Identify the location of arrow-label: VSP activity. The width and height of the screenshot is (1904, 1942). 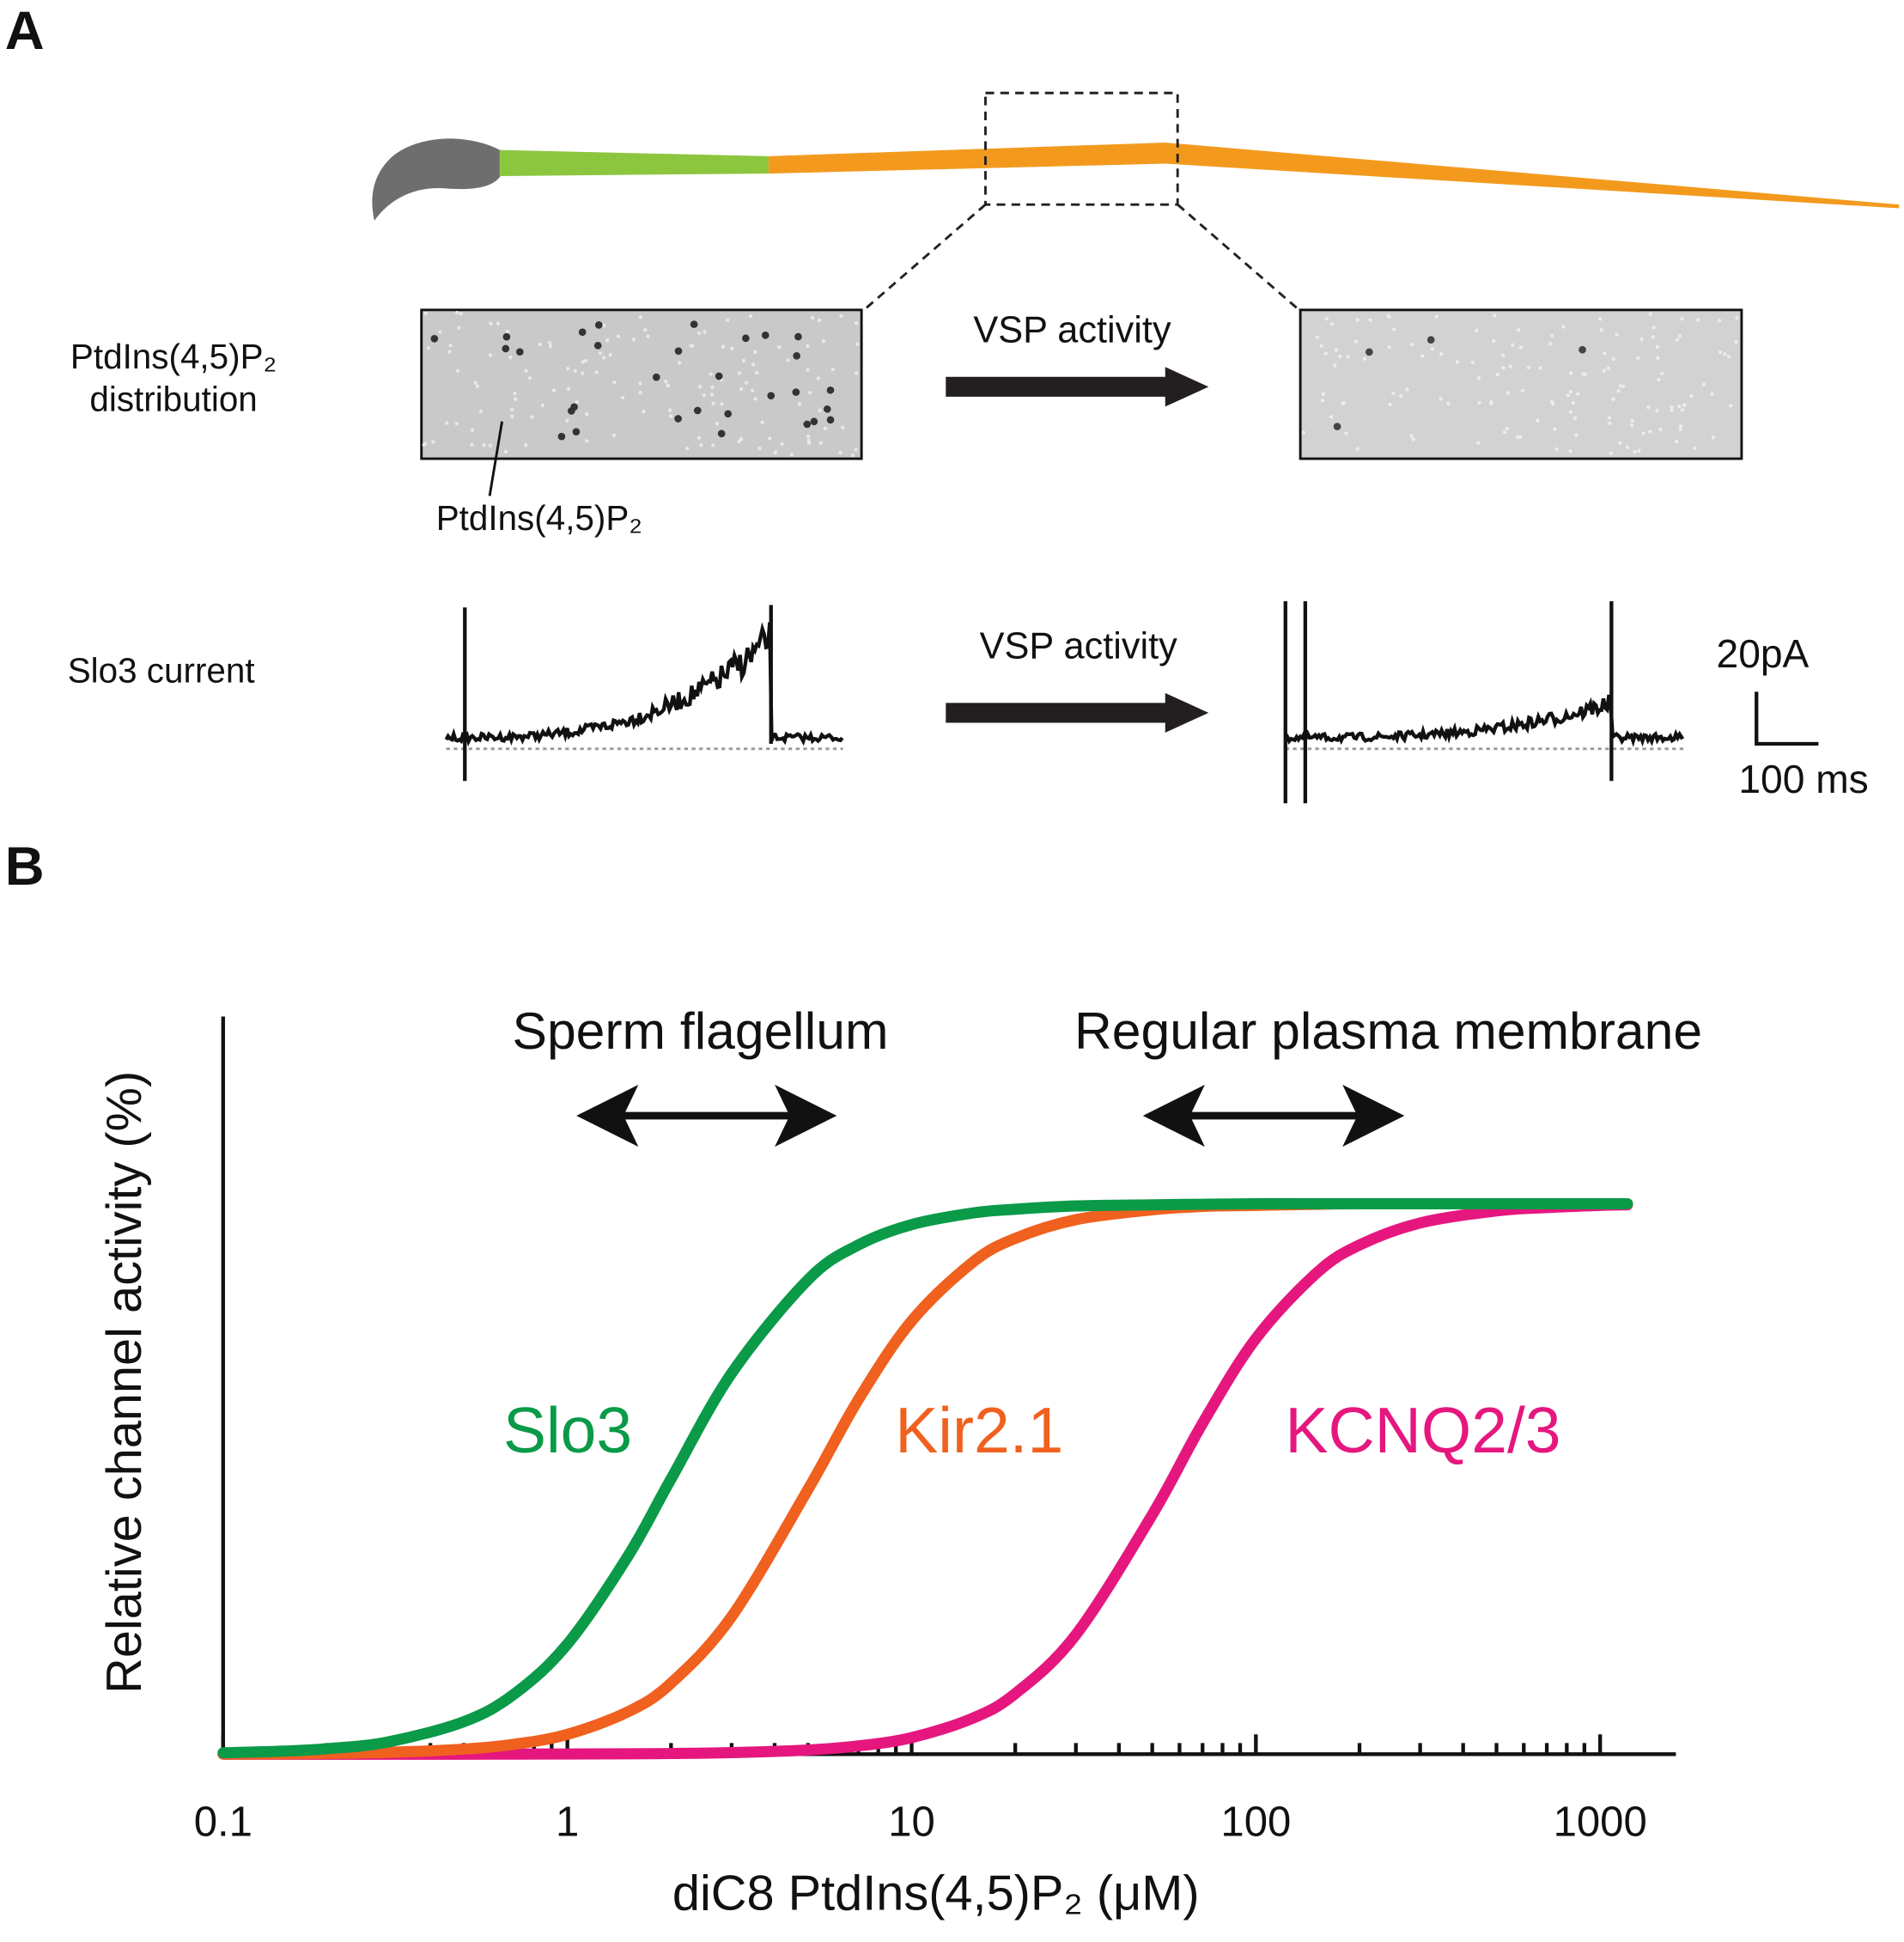
(1079, 646).